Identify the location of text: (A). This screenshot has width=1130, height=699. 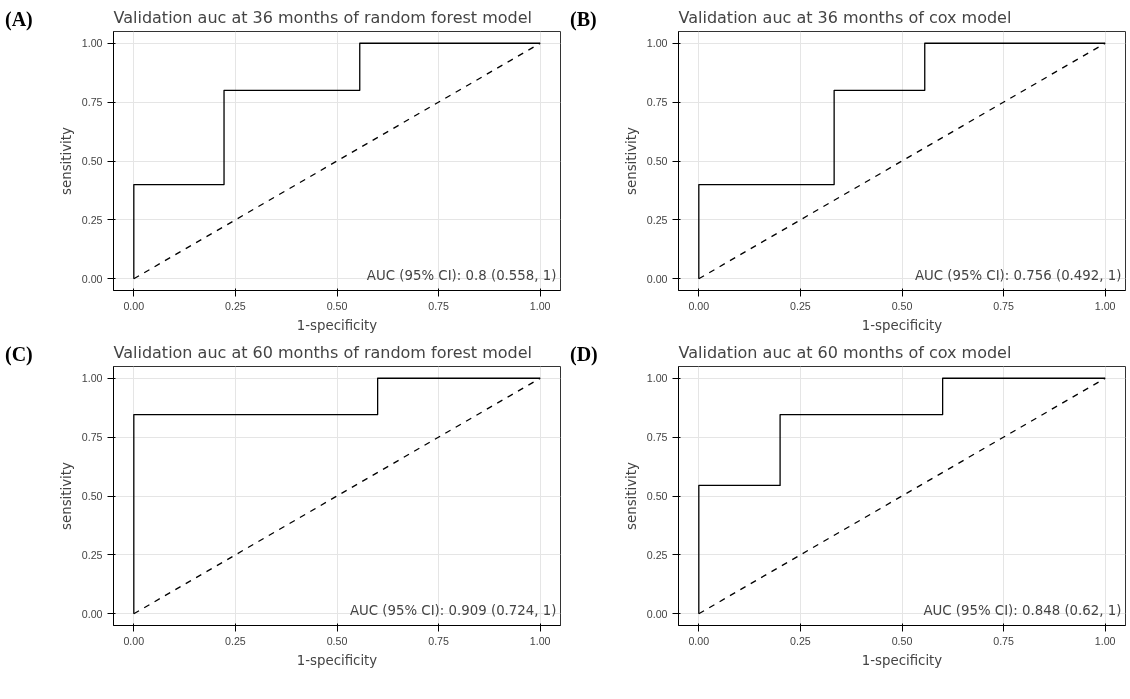
(19, 20).